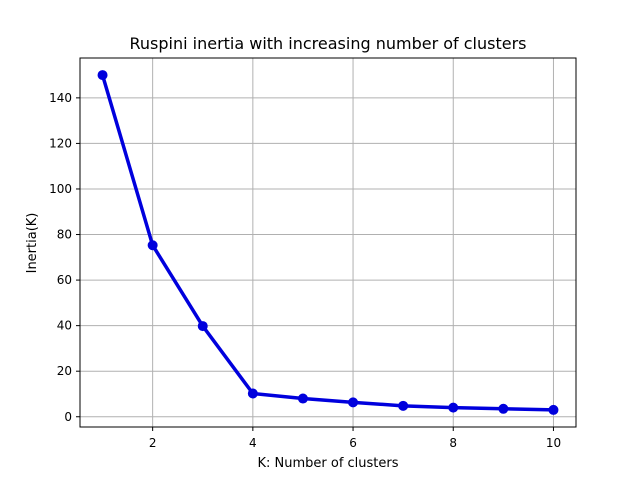 This screenshot has height=480, width=640. Describe the element at coordinates (32, 243) in the screenshot. I see `y-axis-label: Inertia(K)` at that location.